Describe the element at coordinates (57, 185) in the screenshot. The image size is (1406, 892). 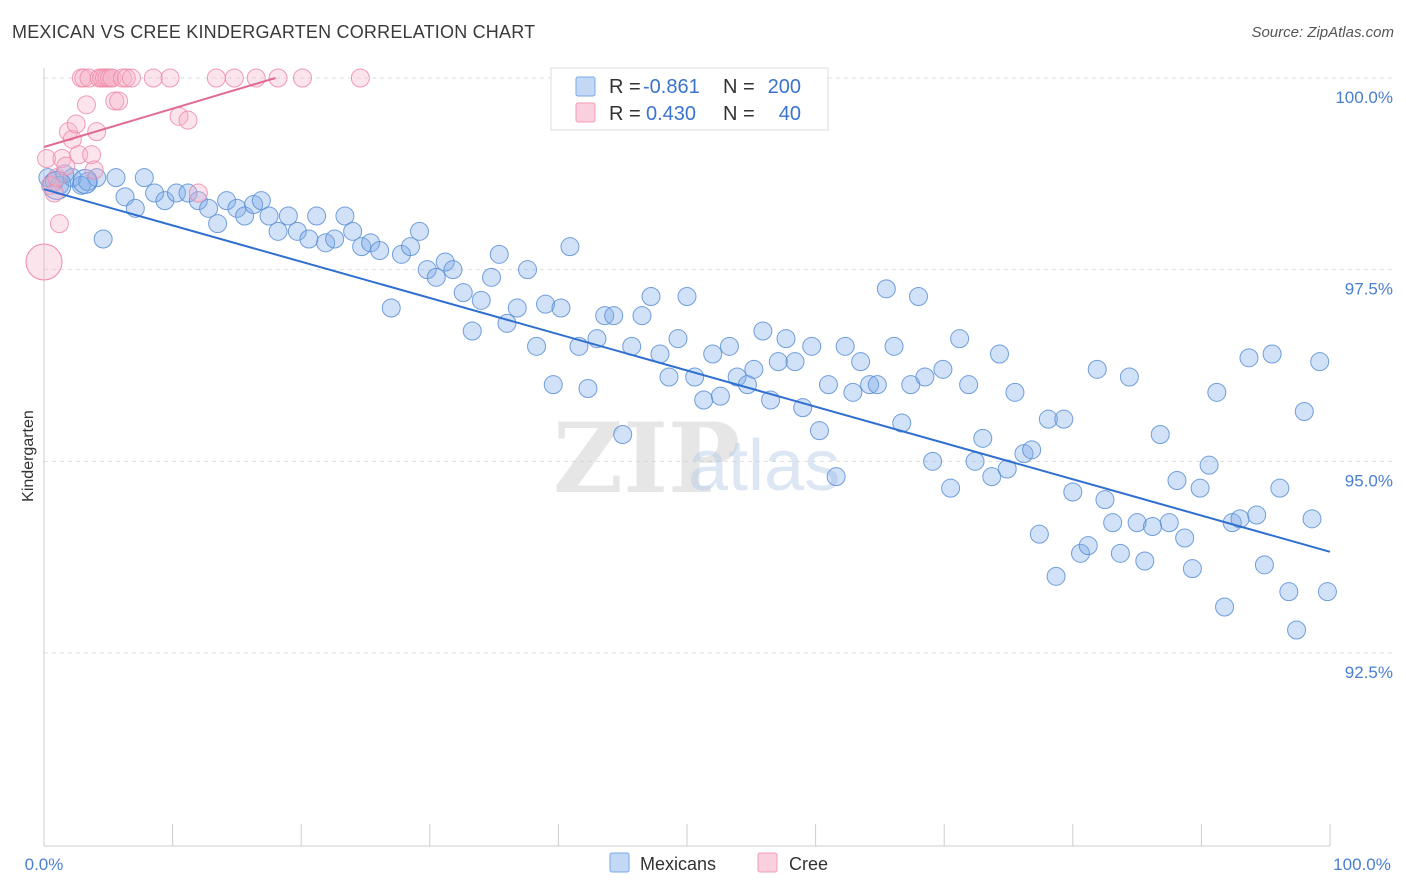
I see `mexicans-point-large` at that location.